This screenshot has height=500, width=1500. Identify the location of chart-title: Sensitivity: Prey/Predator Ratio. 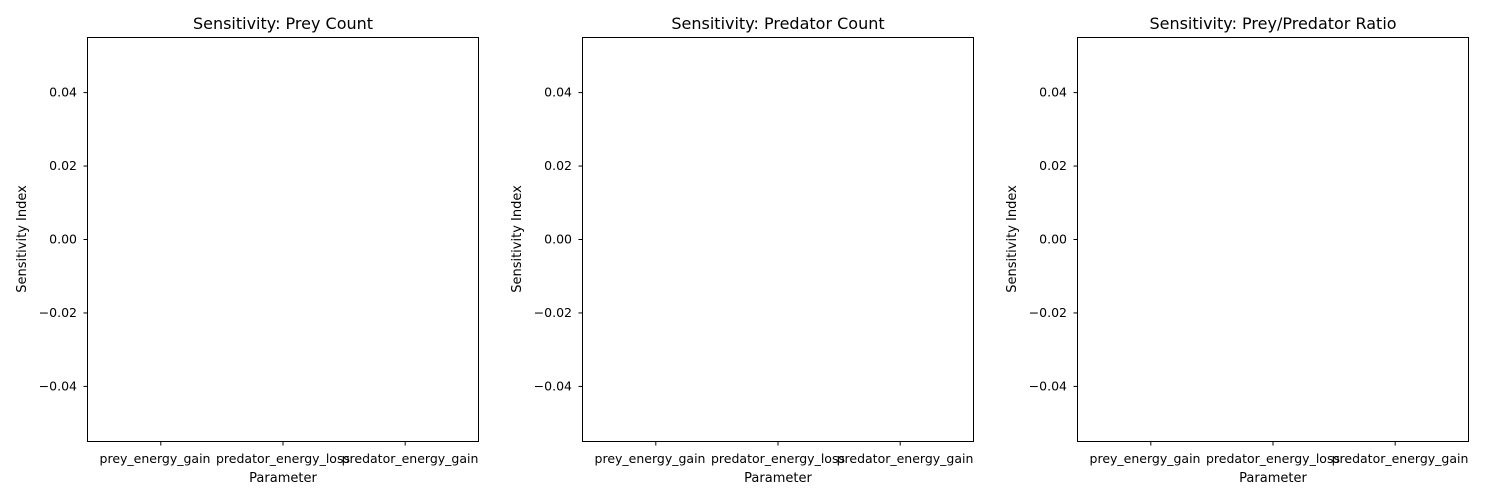
(1272, 23).